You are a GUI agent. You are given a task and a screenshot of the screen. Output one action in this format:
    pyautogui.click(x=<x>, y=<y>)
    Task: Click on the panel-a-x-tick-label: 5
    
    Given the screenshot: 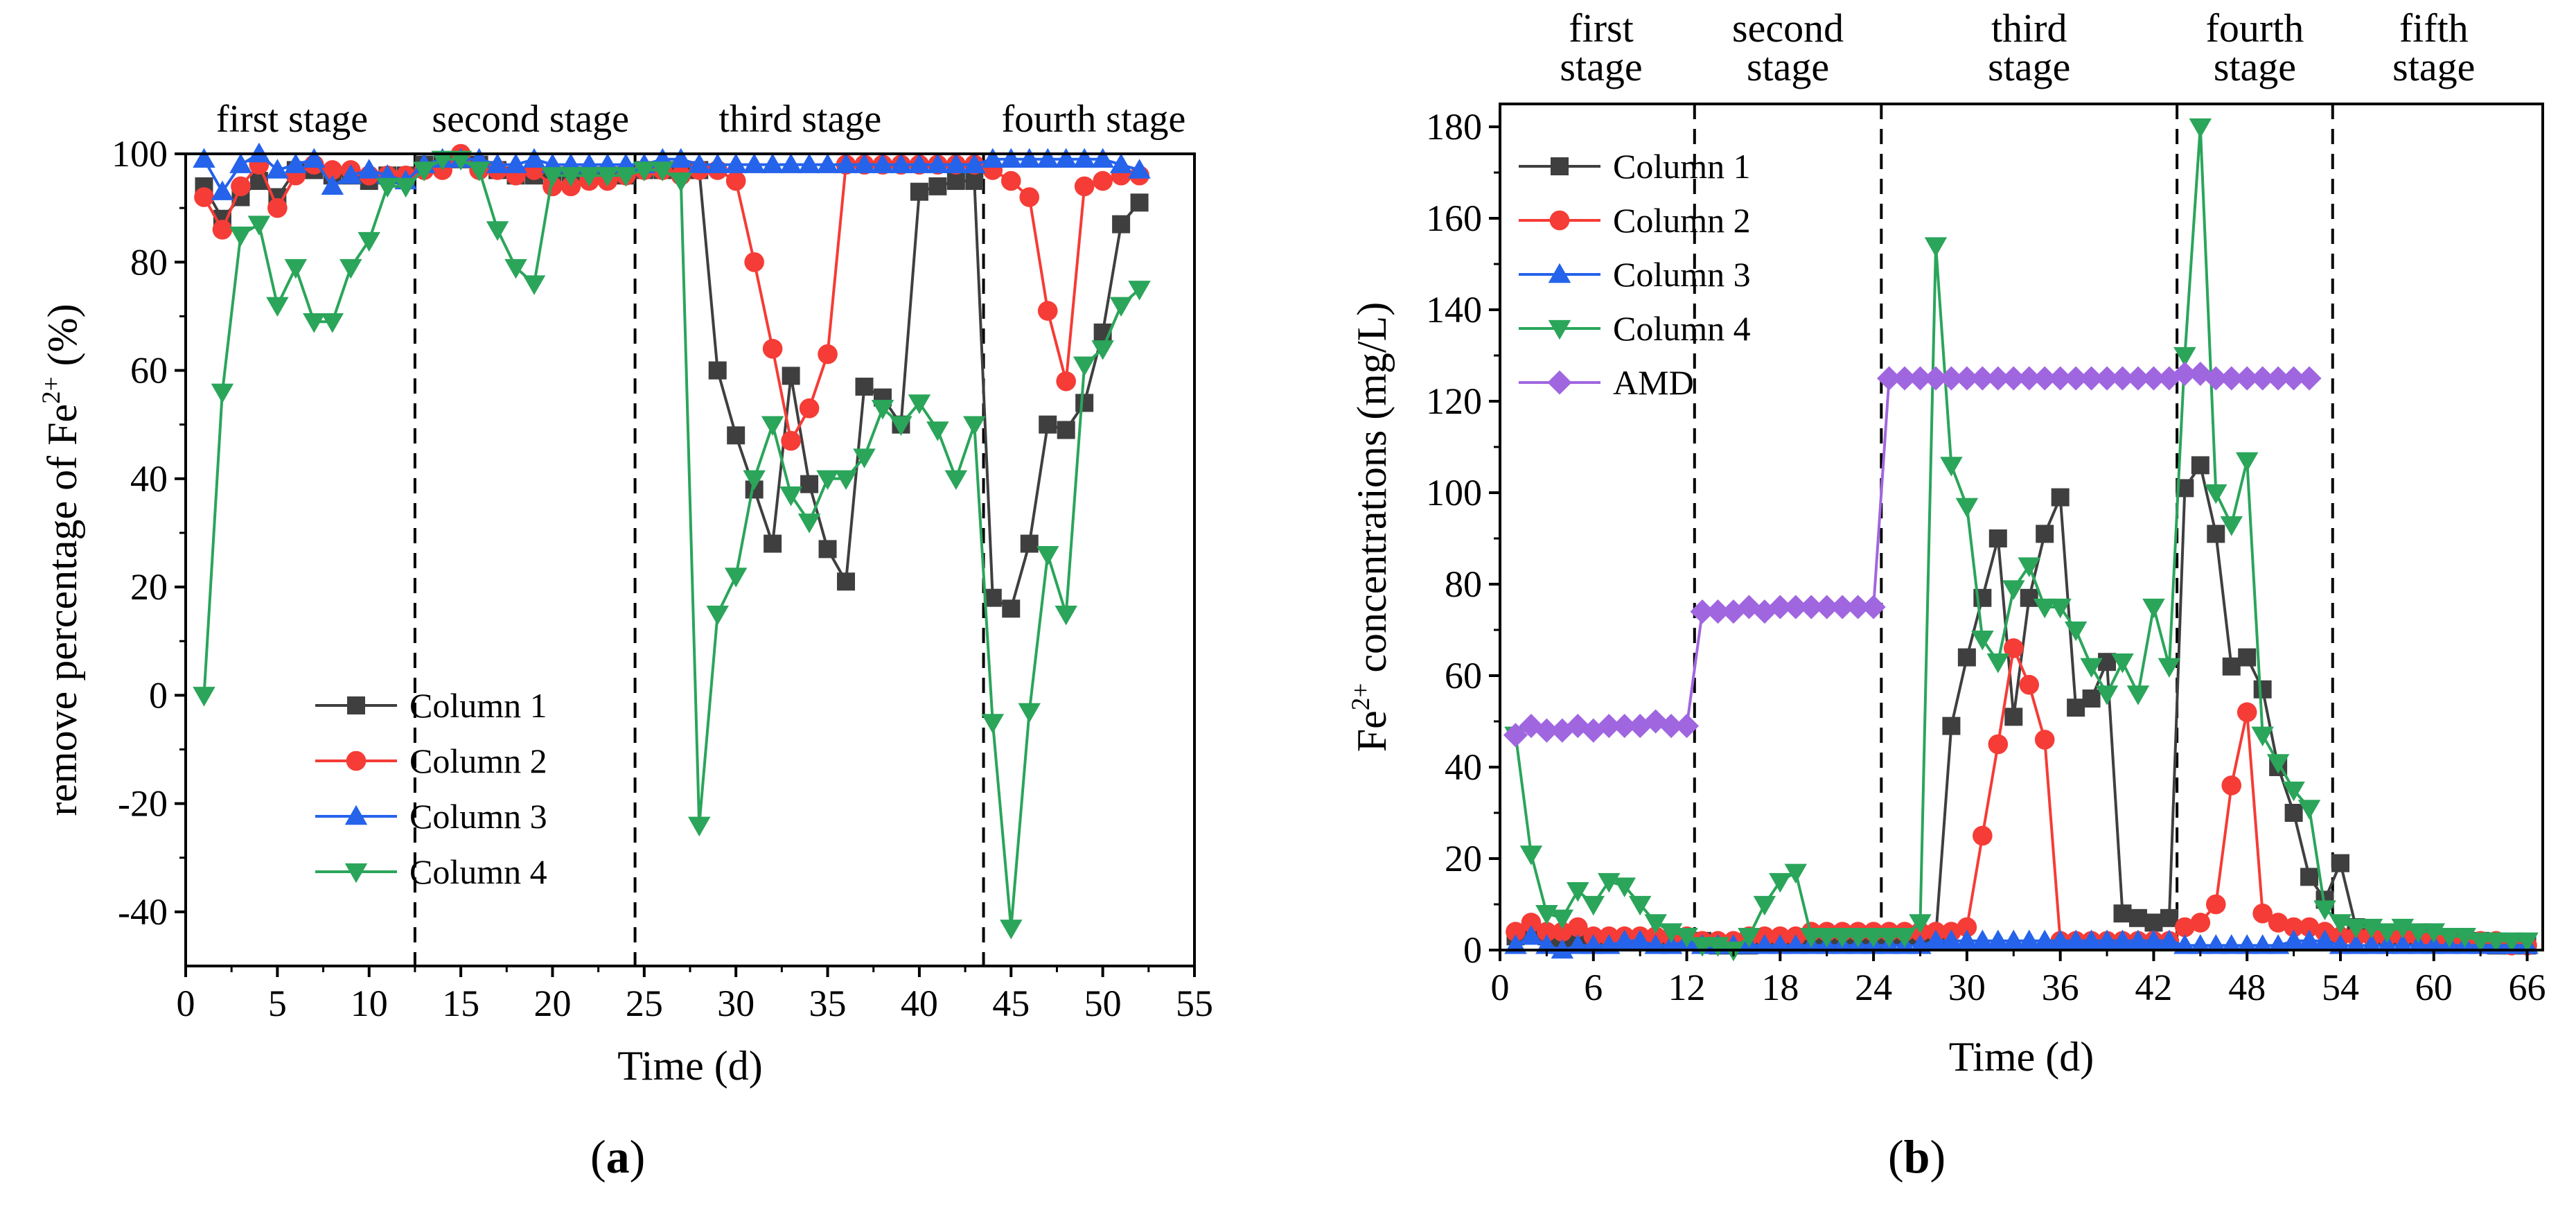 What is the action you would take?
    pyautogui.click(x=277, y=1003)
    